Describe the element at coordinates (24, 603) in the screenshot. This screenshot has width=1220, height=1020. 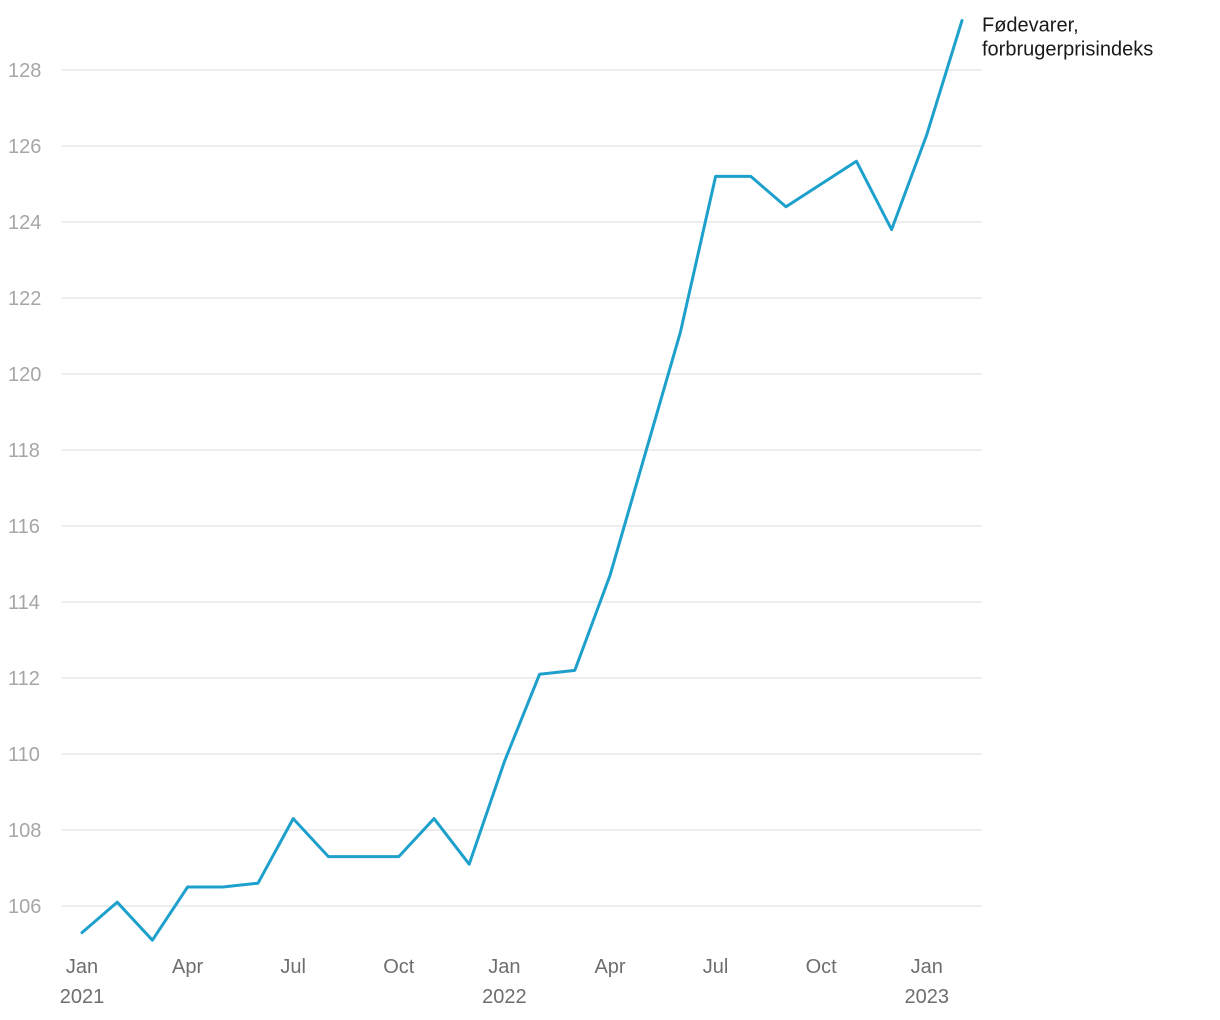
I see `y-tick-label: 114` at that location.